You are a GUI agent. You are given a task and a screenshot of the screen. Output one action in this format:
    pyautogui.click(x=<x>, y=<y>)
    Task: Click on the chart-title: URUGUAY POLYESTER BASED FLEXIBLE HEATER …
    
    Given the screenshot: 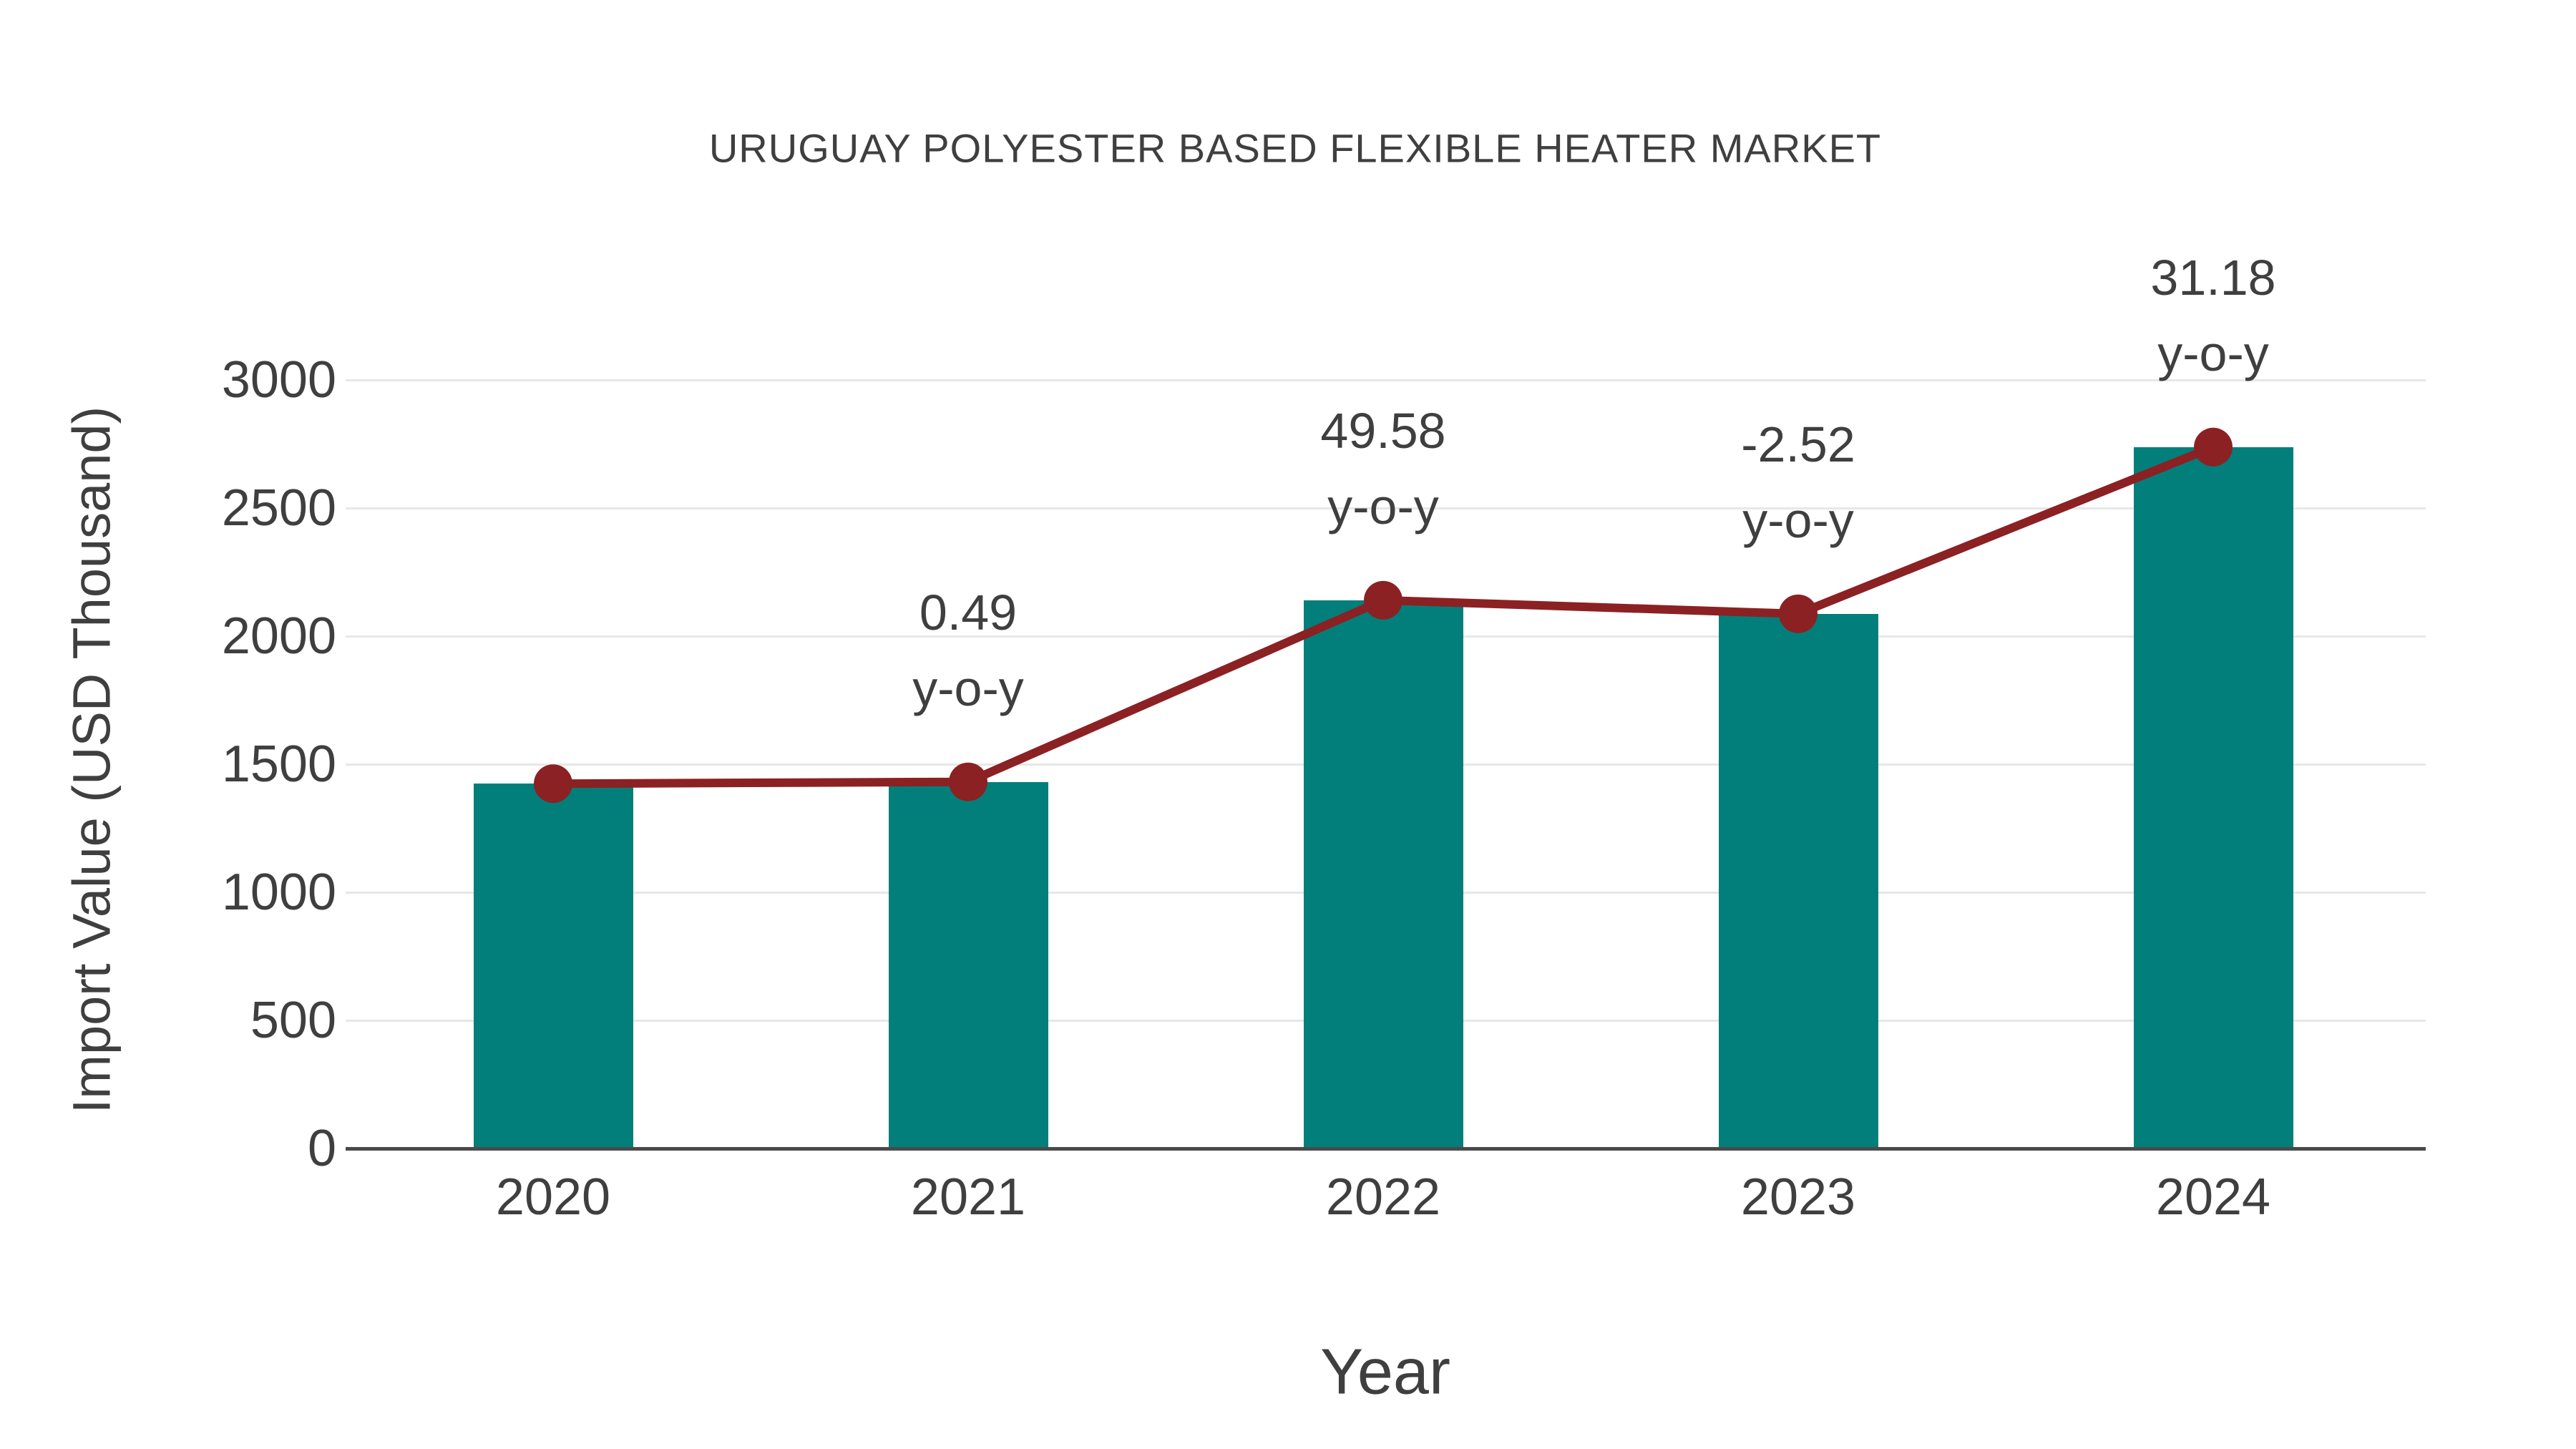 What is the action you would take?
    pyautogui.click(x=1295, y=148)
    